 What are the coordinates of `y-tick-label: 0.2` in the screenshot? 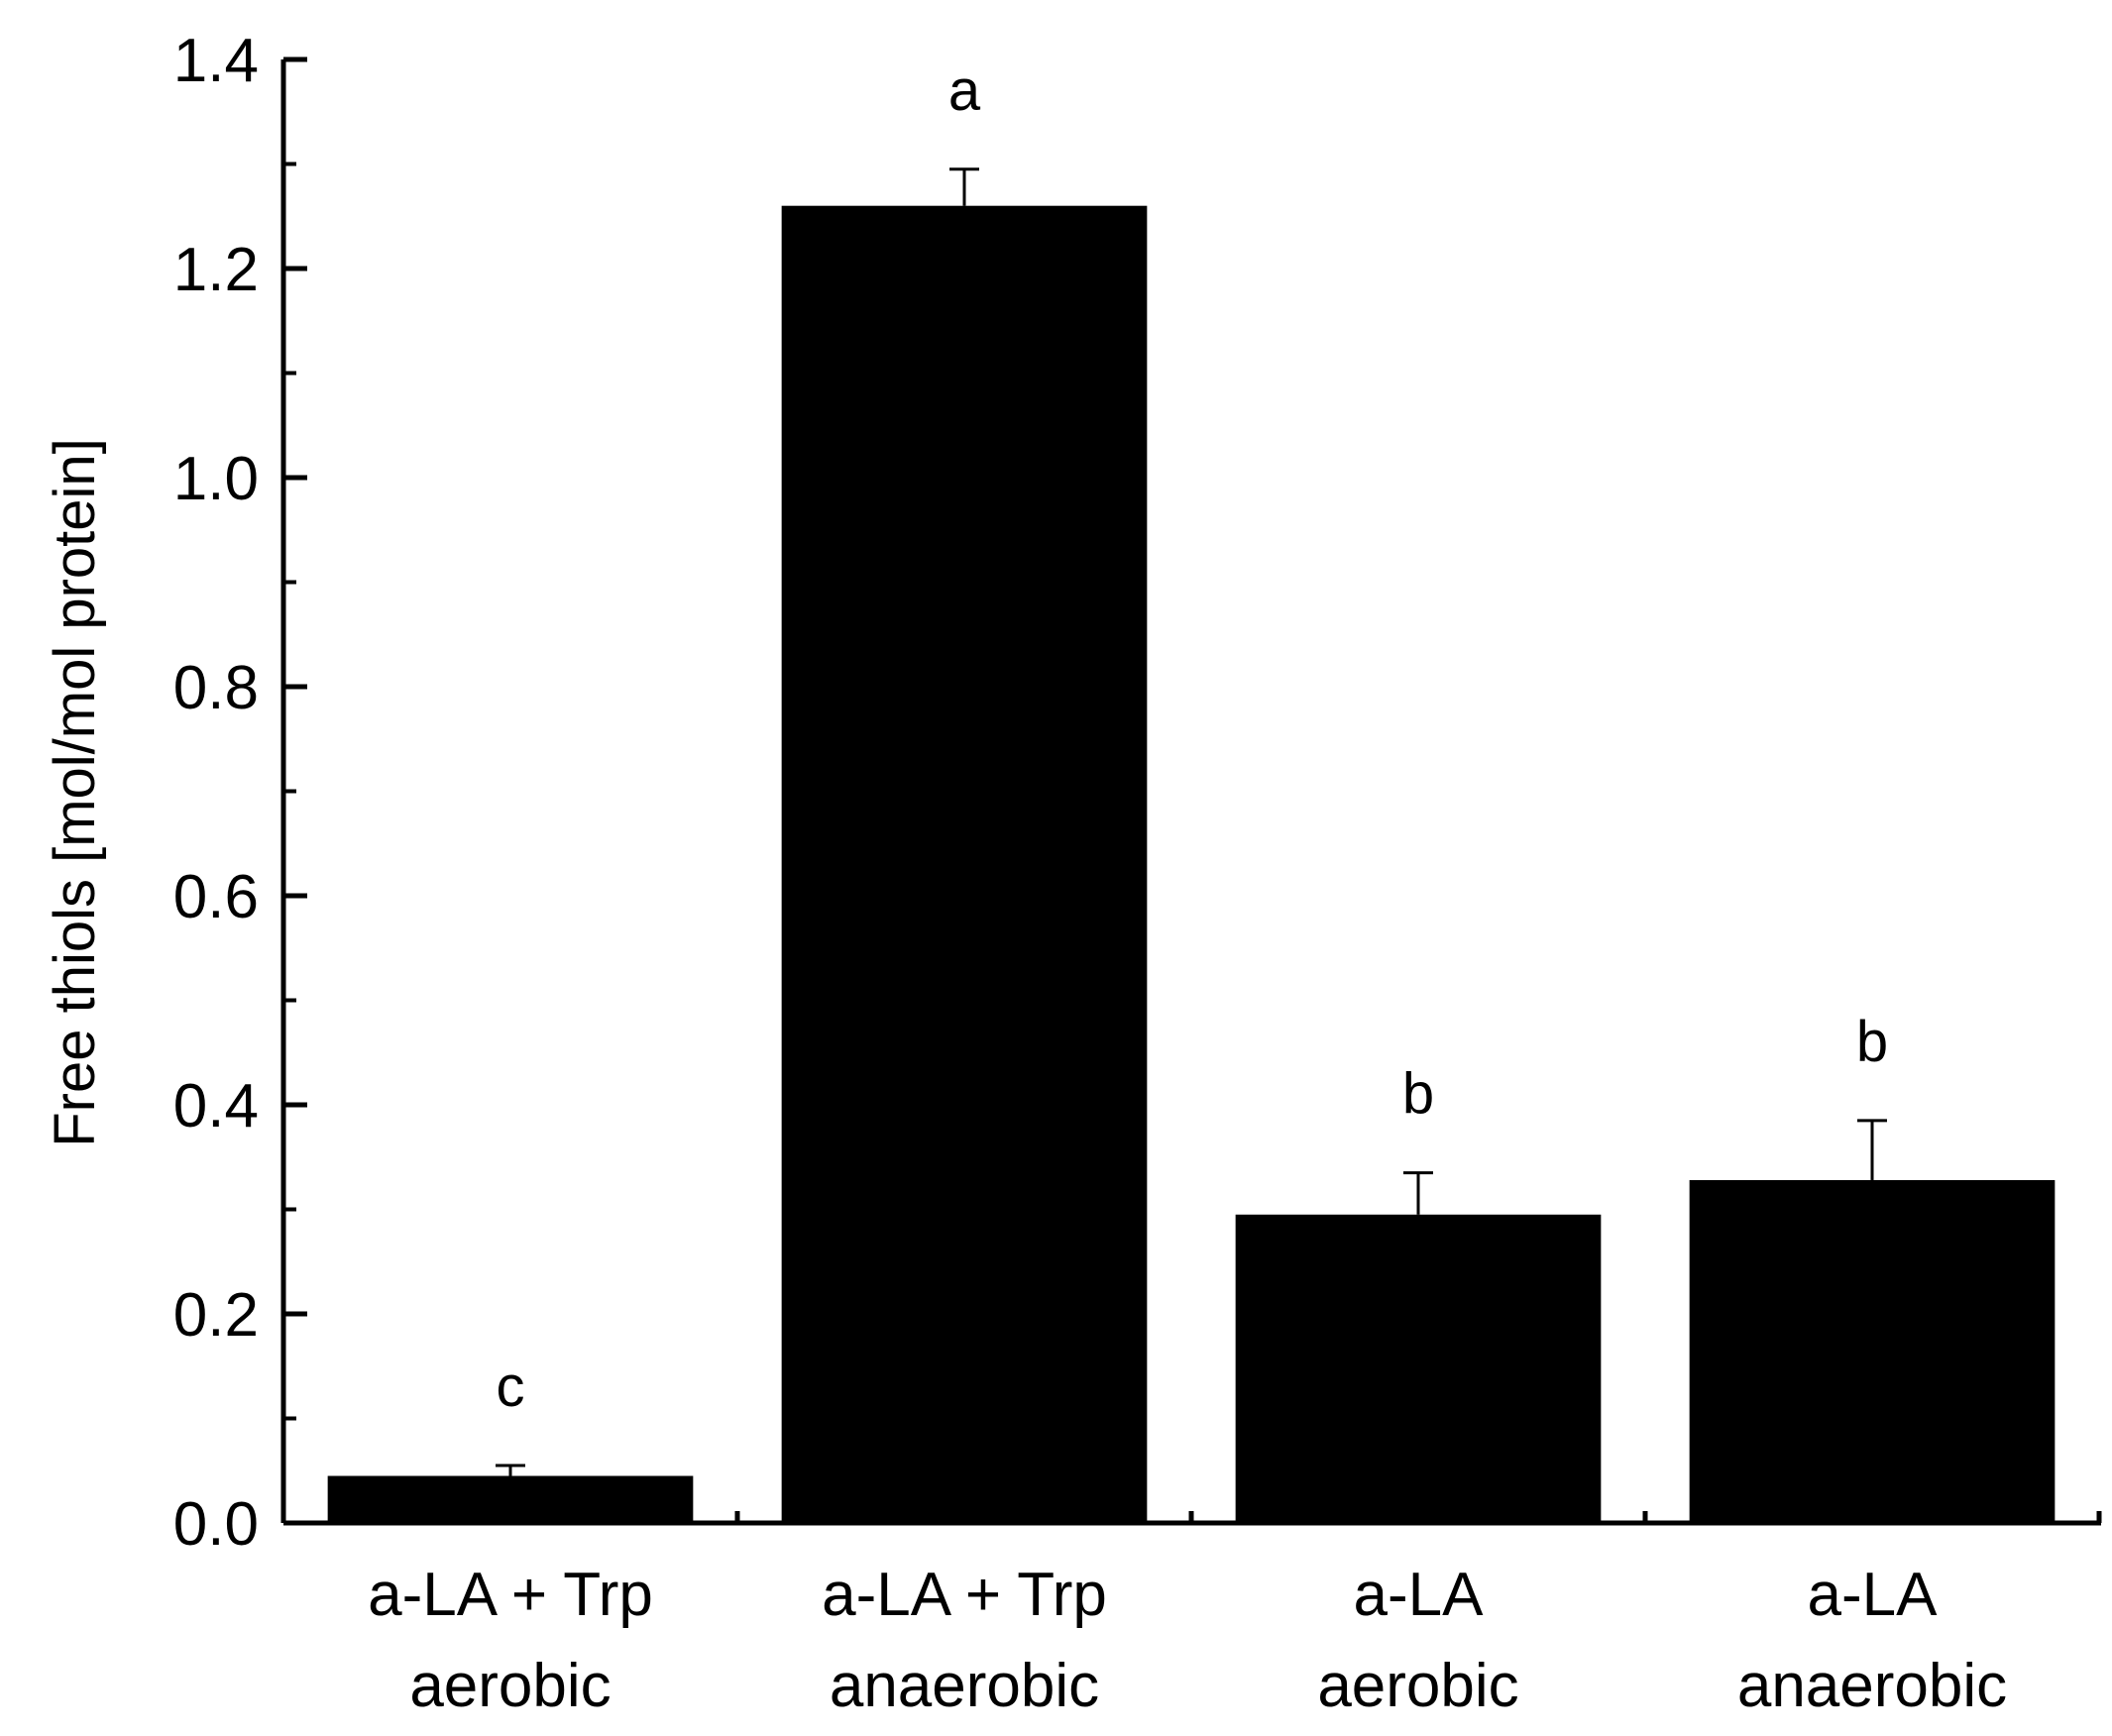 It's located at (216, 1315).